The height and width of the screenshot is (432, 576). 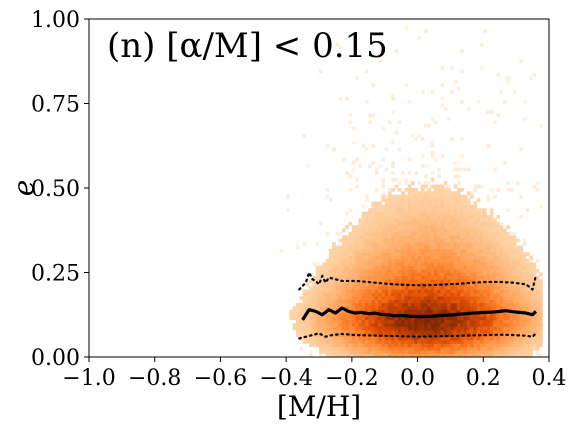 I want to click on x-tick-label: 0.0, so click(x=417, y=378).